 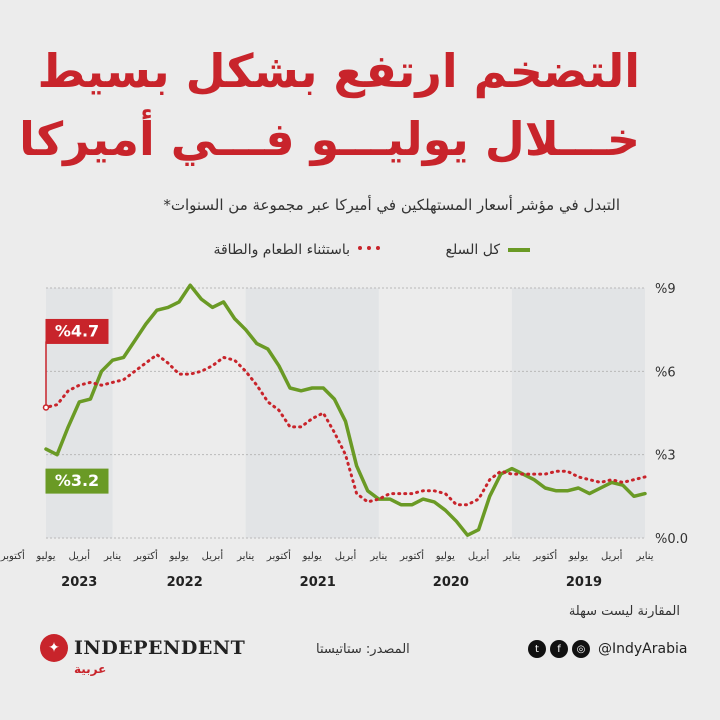 I want to click on y-tick-label: %6, so click(x=665, y=372).